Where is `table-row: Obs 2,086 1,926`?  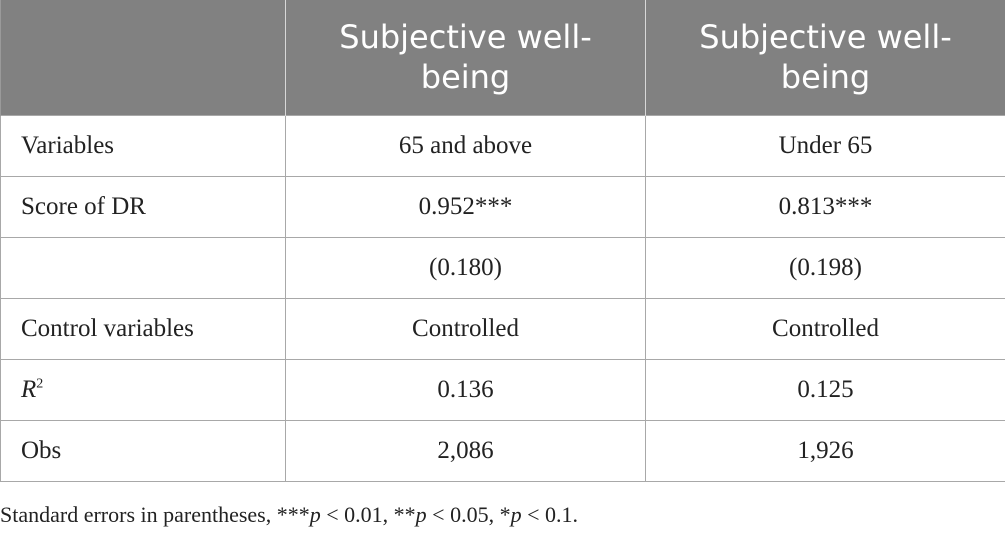 table-row: Obs 2,086 1,926 is located at coordinates (502, 450).